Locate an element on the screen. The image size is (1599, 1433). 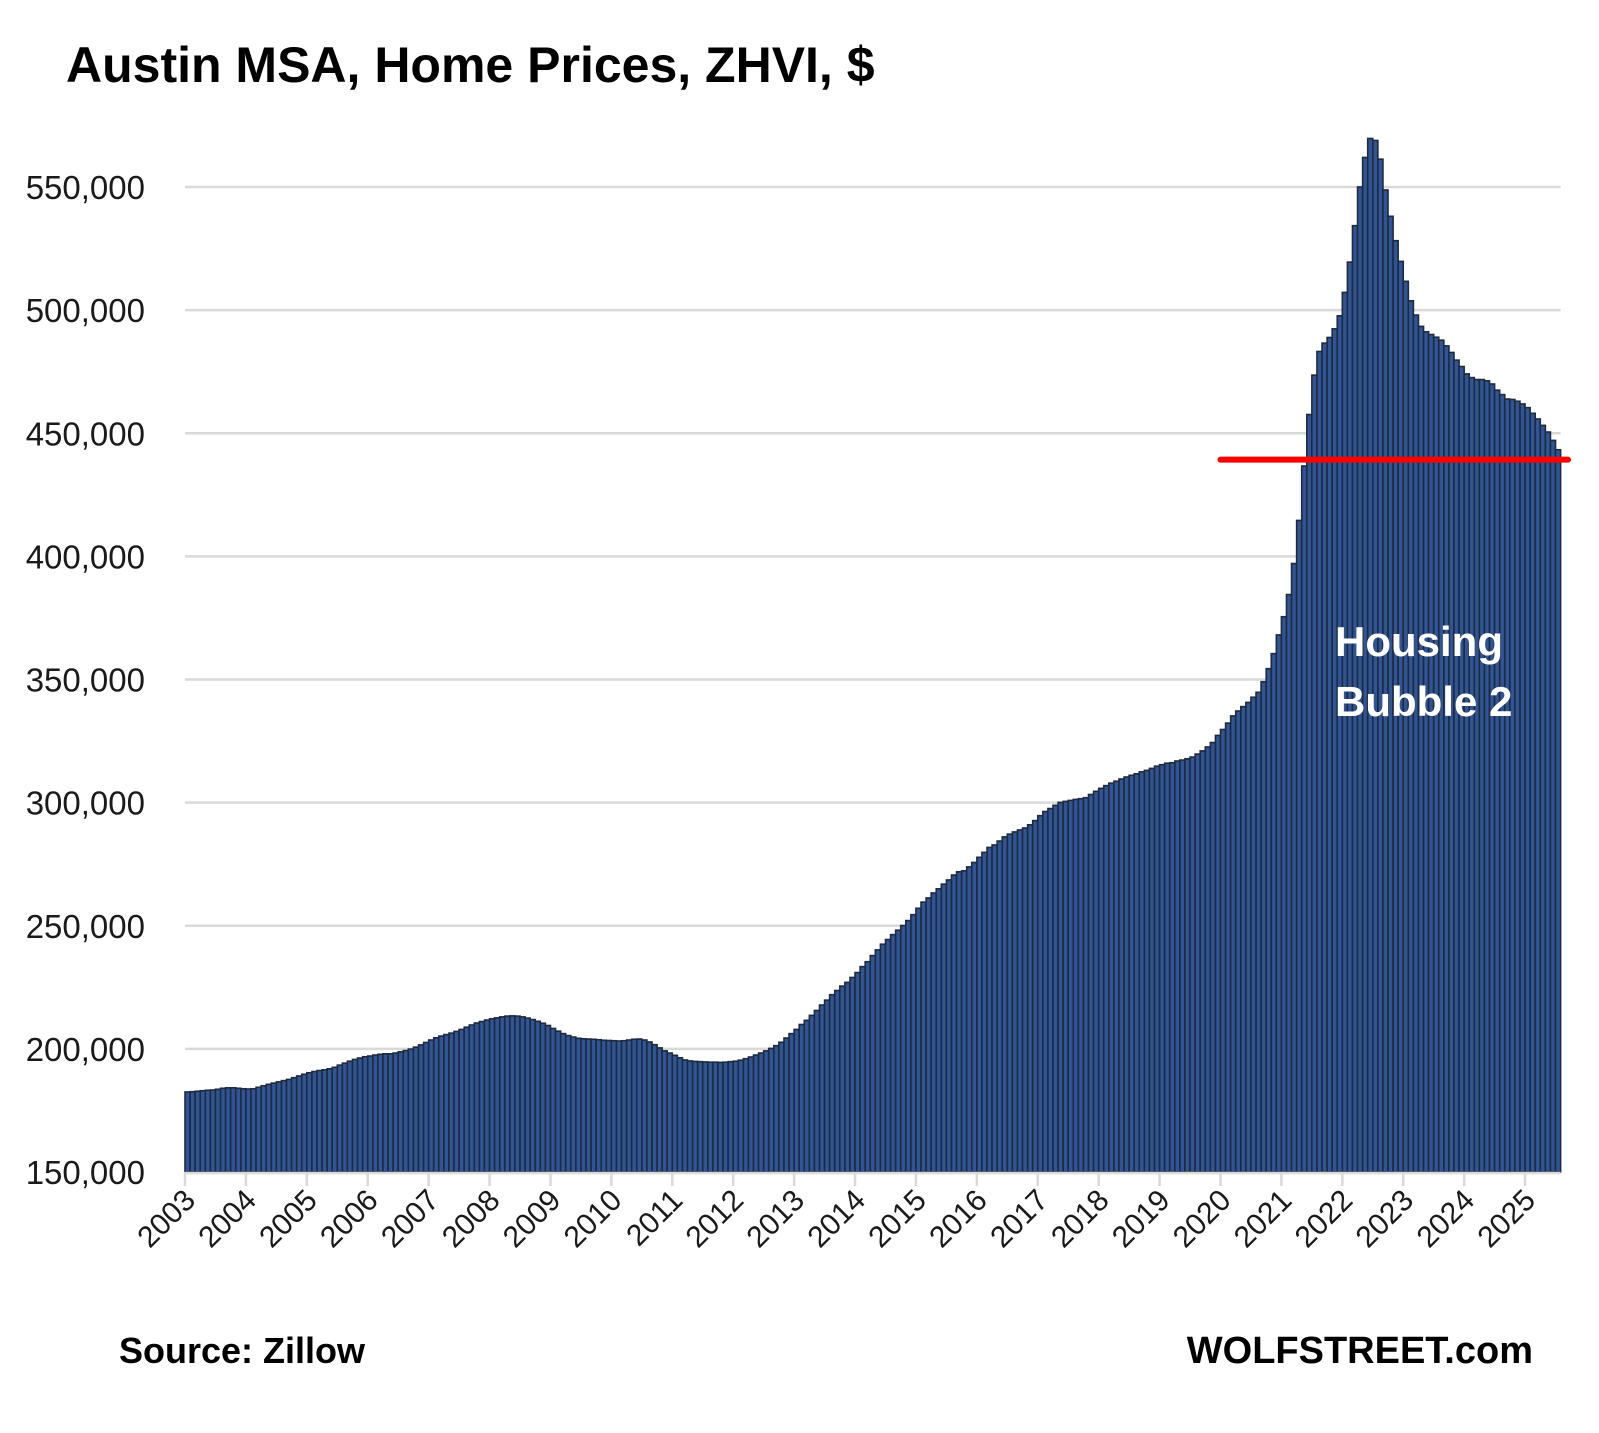
annotation-line-2: Bubble 2 is located at coordinates (1424, 701).